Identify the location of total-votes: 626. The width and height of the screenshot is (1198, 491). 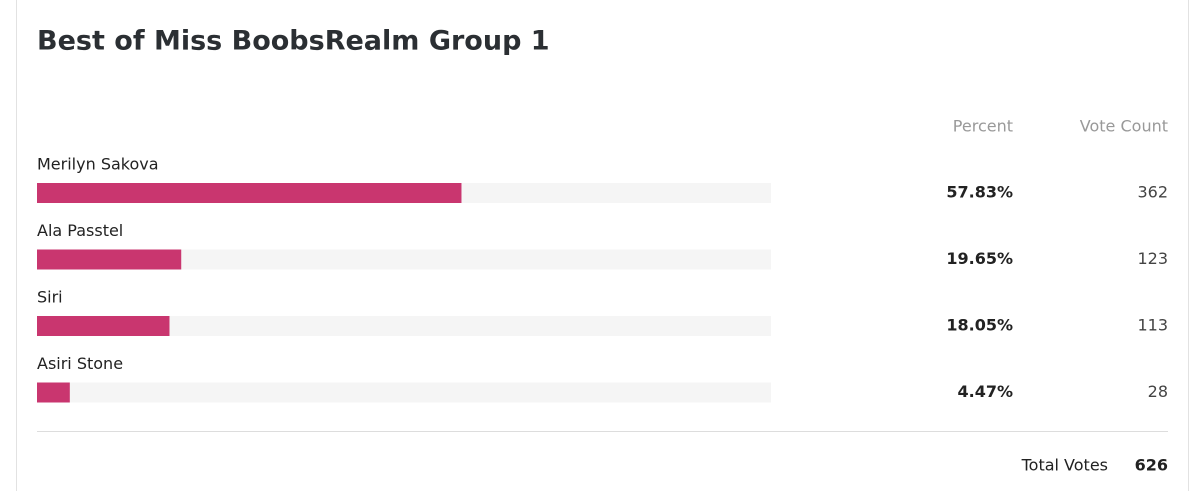
(1151, 465).